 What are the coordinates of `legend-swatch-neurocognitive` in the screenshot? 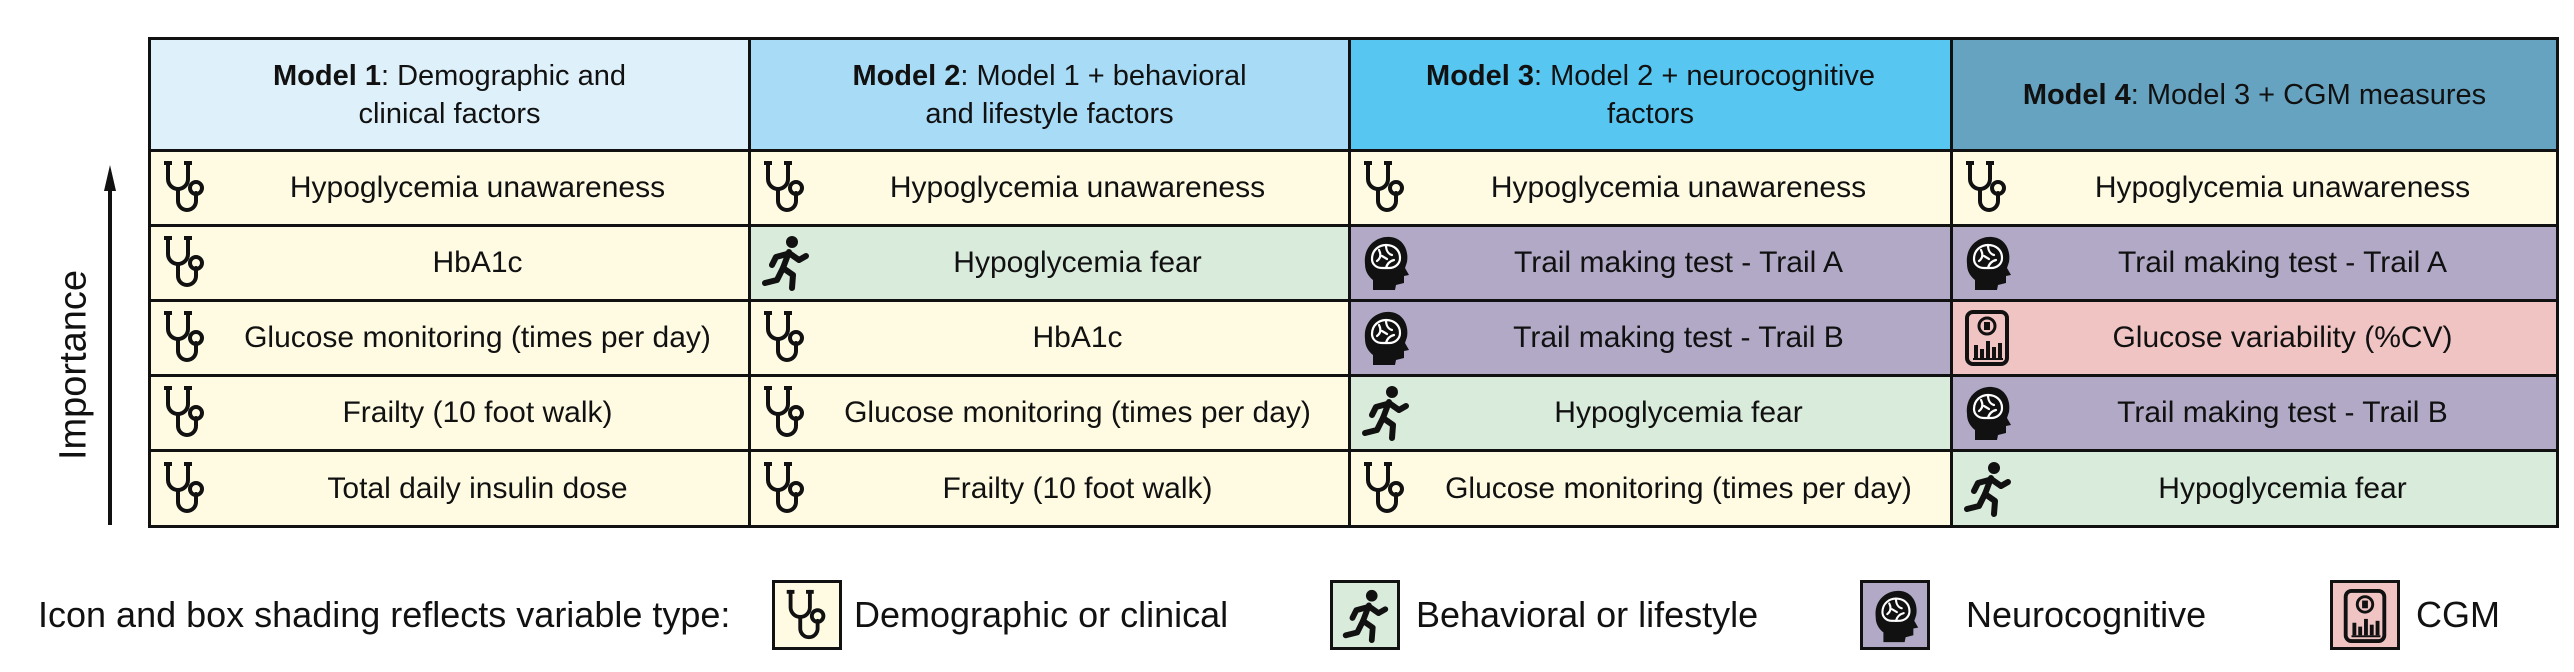 It's located at (1895, 615).